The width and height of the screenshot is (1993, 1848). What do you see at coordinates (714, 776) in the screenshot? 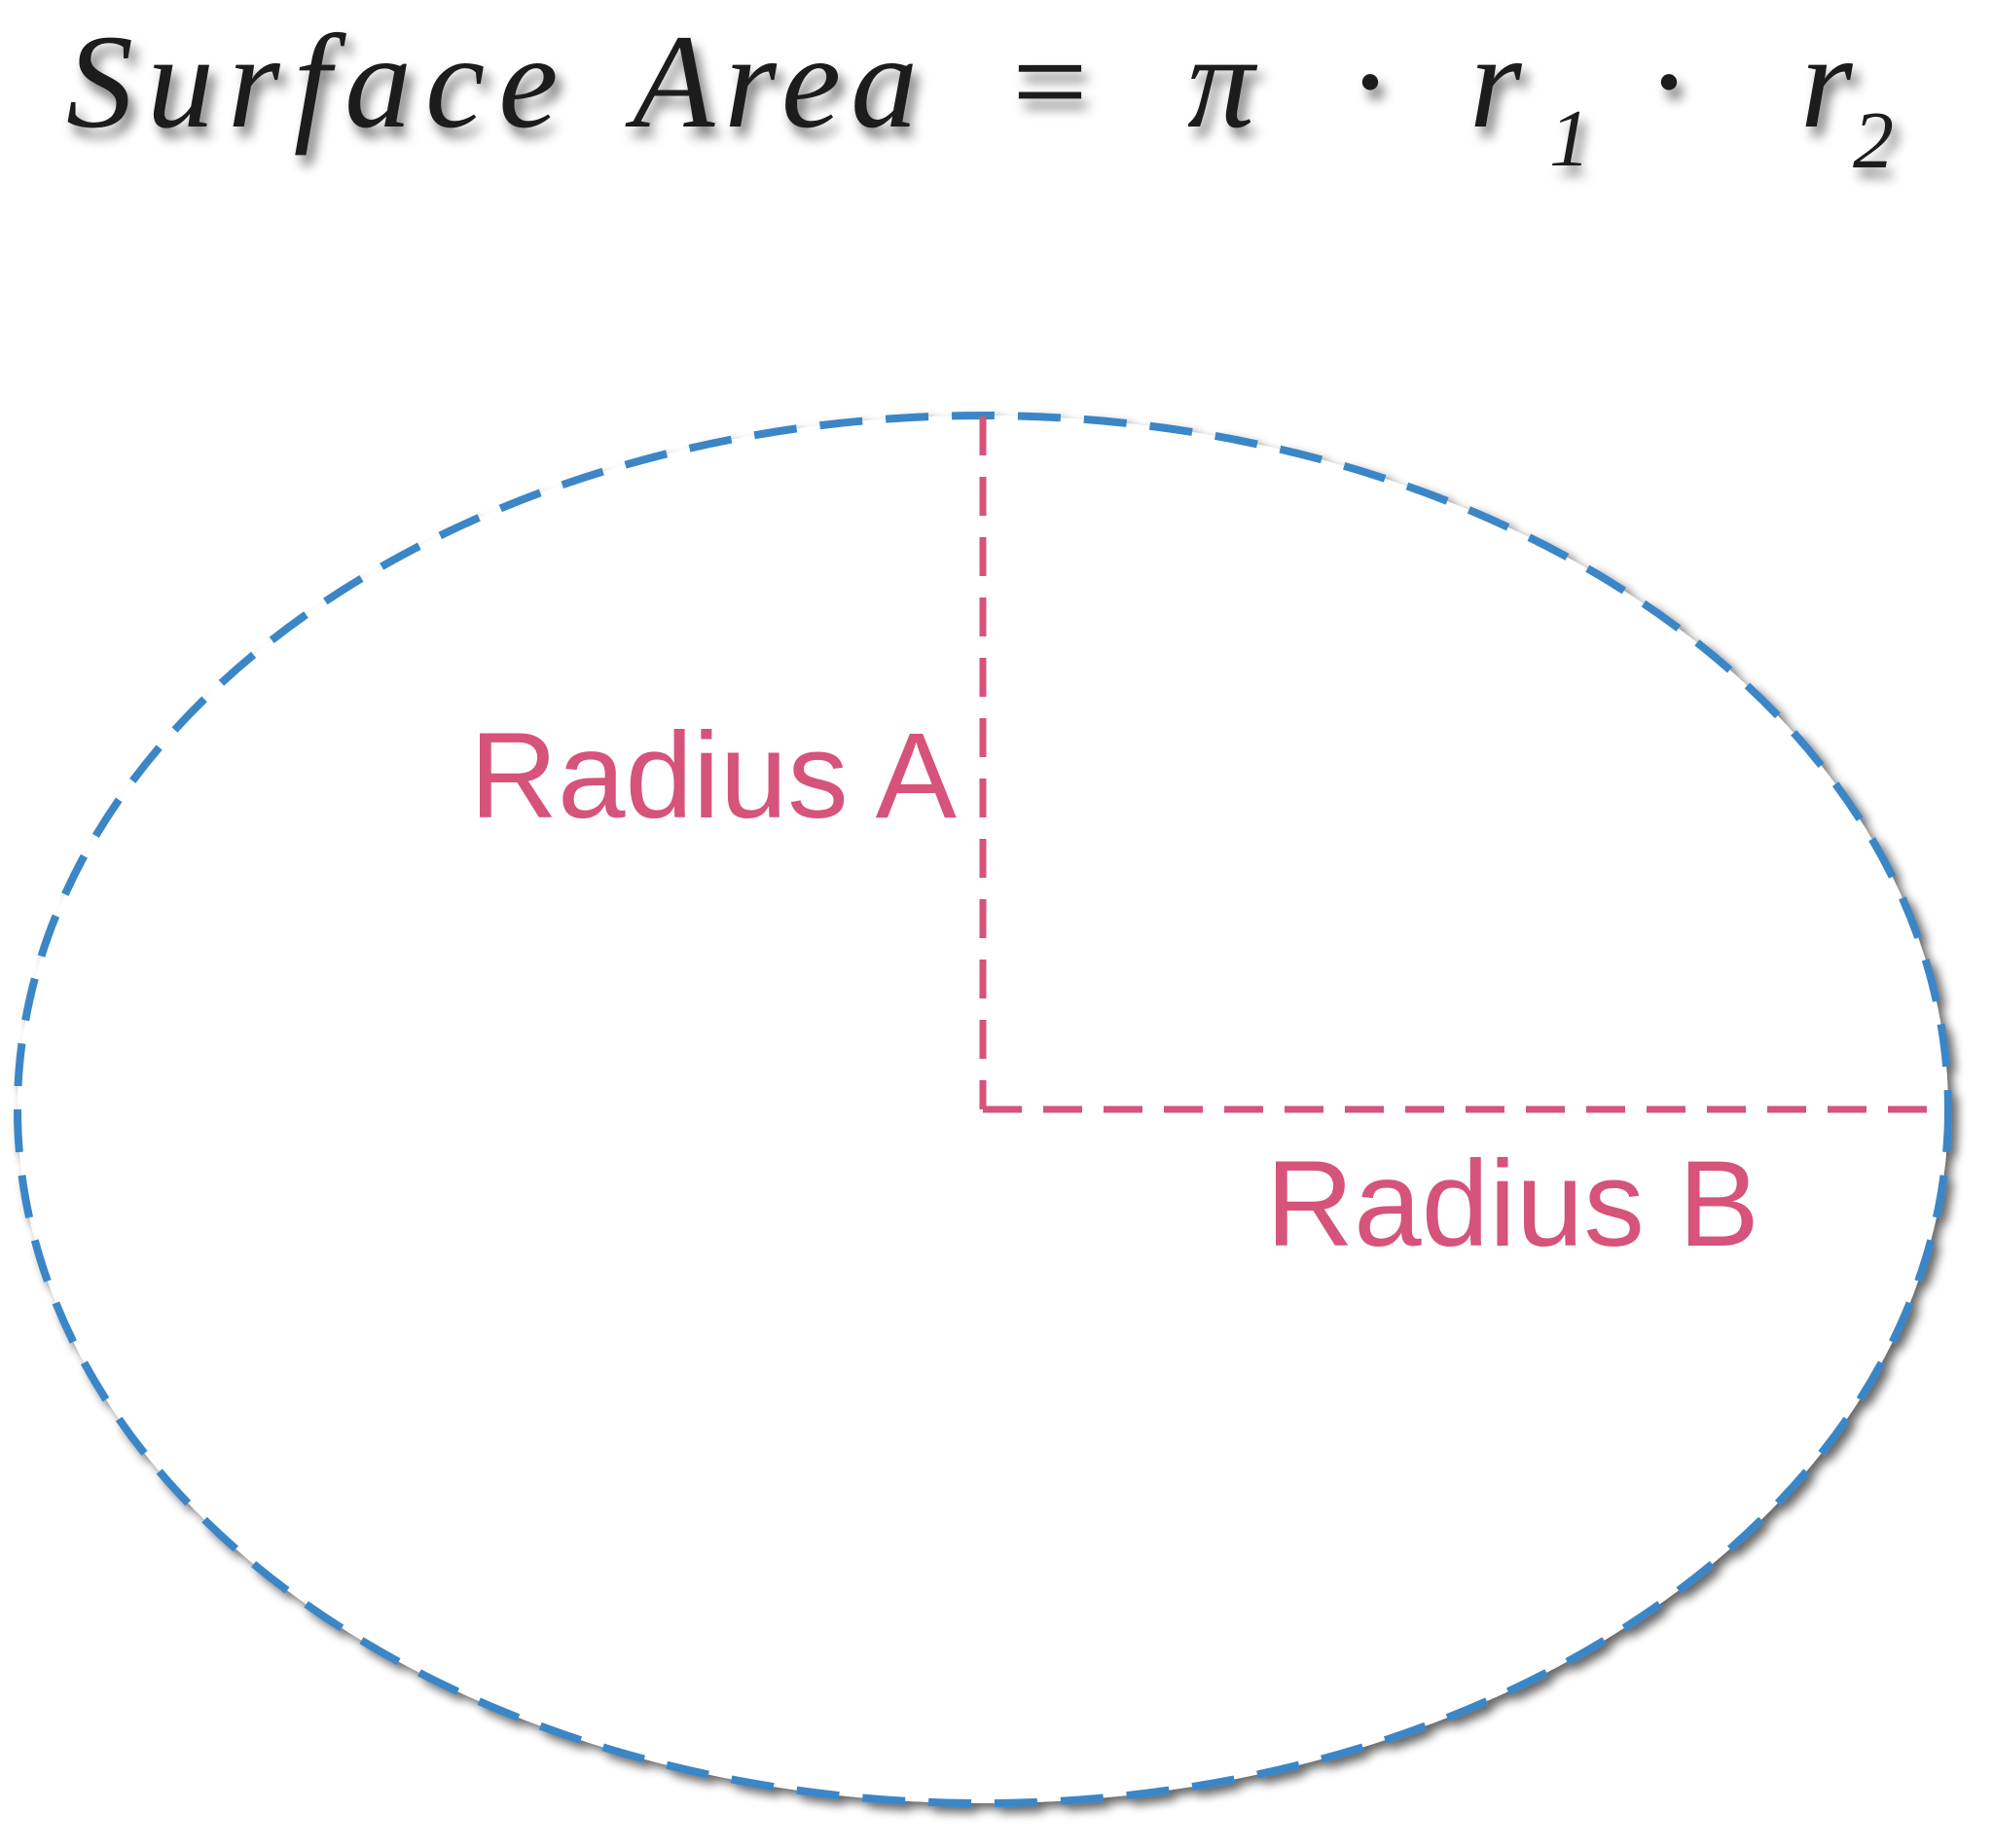
I see `radius-a-label: Radius A` at bounding box center [714, 776].